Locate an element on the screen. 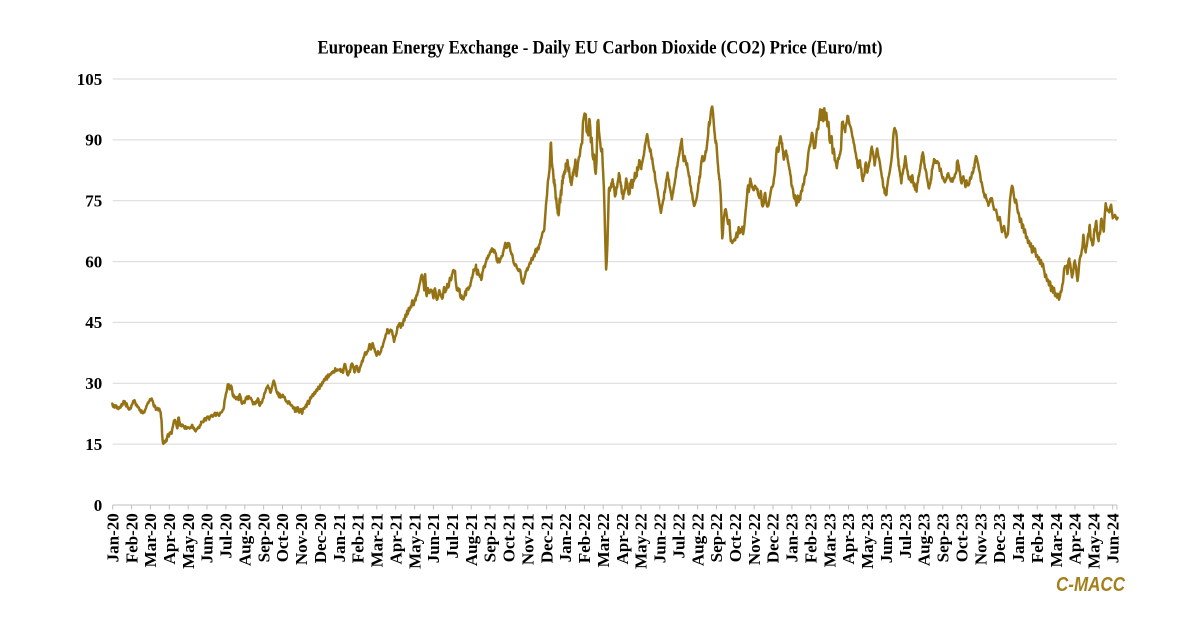 The image size is (1200, 627). svg-text: May-23 is located at coordinates (867, 541).